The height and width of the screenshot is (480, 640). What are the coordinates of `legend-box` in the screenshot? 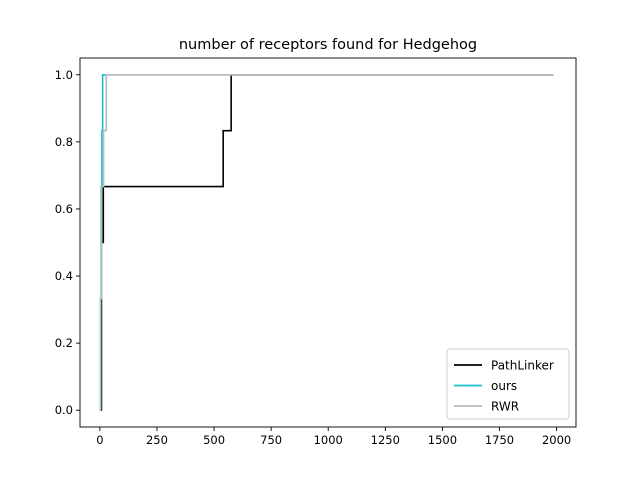 It's located at (508, 384).